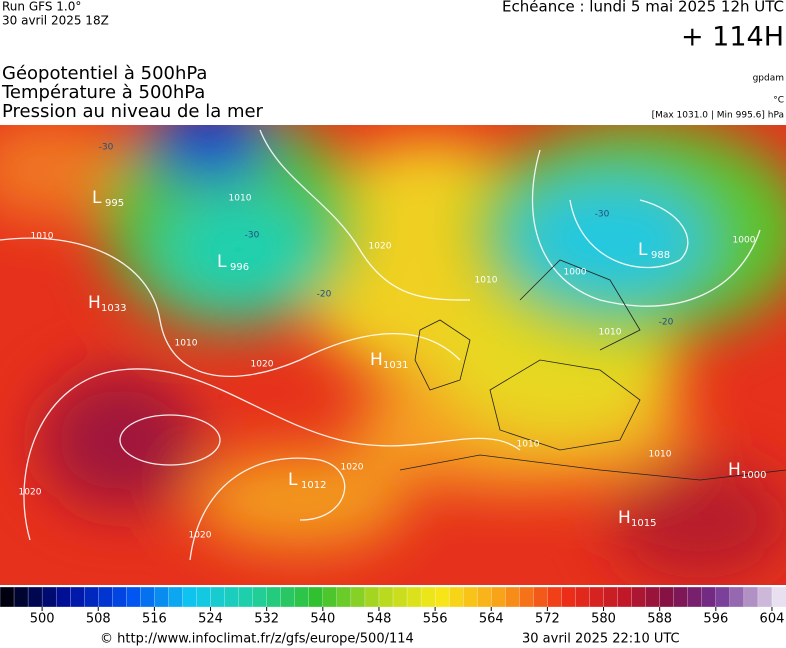 The width and height of the screenshot is (786, 648). What do you see at coordinates (643, 523) in the screenshot?
I see `center-value: 1015` at bounding box center [643, 523].